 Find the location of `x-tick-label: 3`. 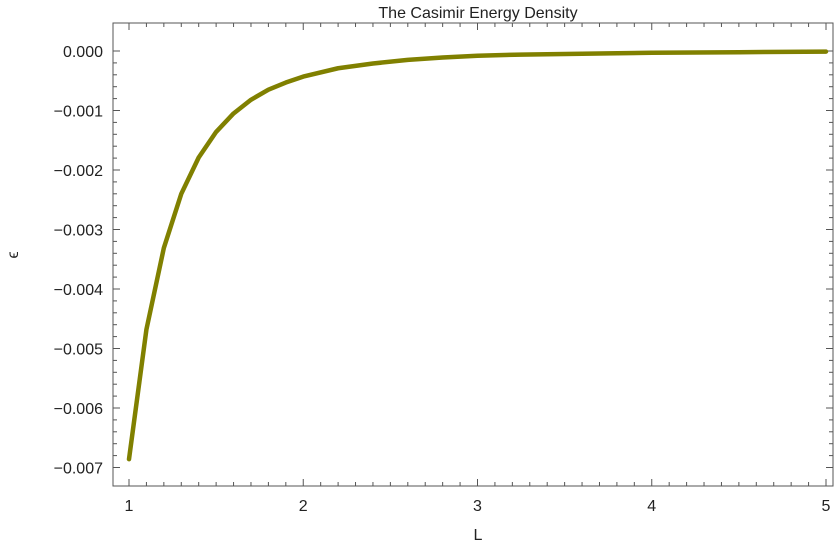

x-tick-label: 3 is located at coordinates (477, 506).